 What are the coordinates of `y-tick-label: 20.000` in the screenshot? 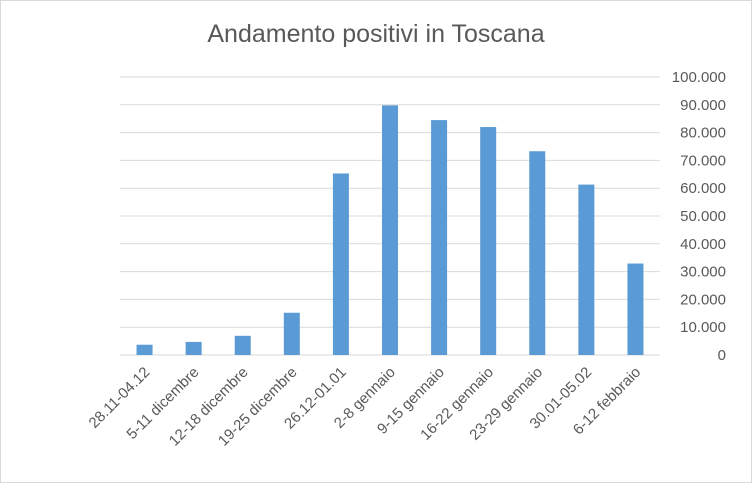 It's located at (703, 299).